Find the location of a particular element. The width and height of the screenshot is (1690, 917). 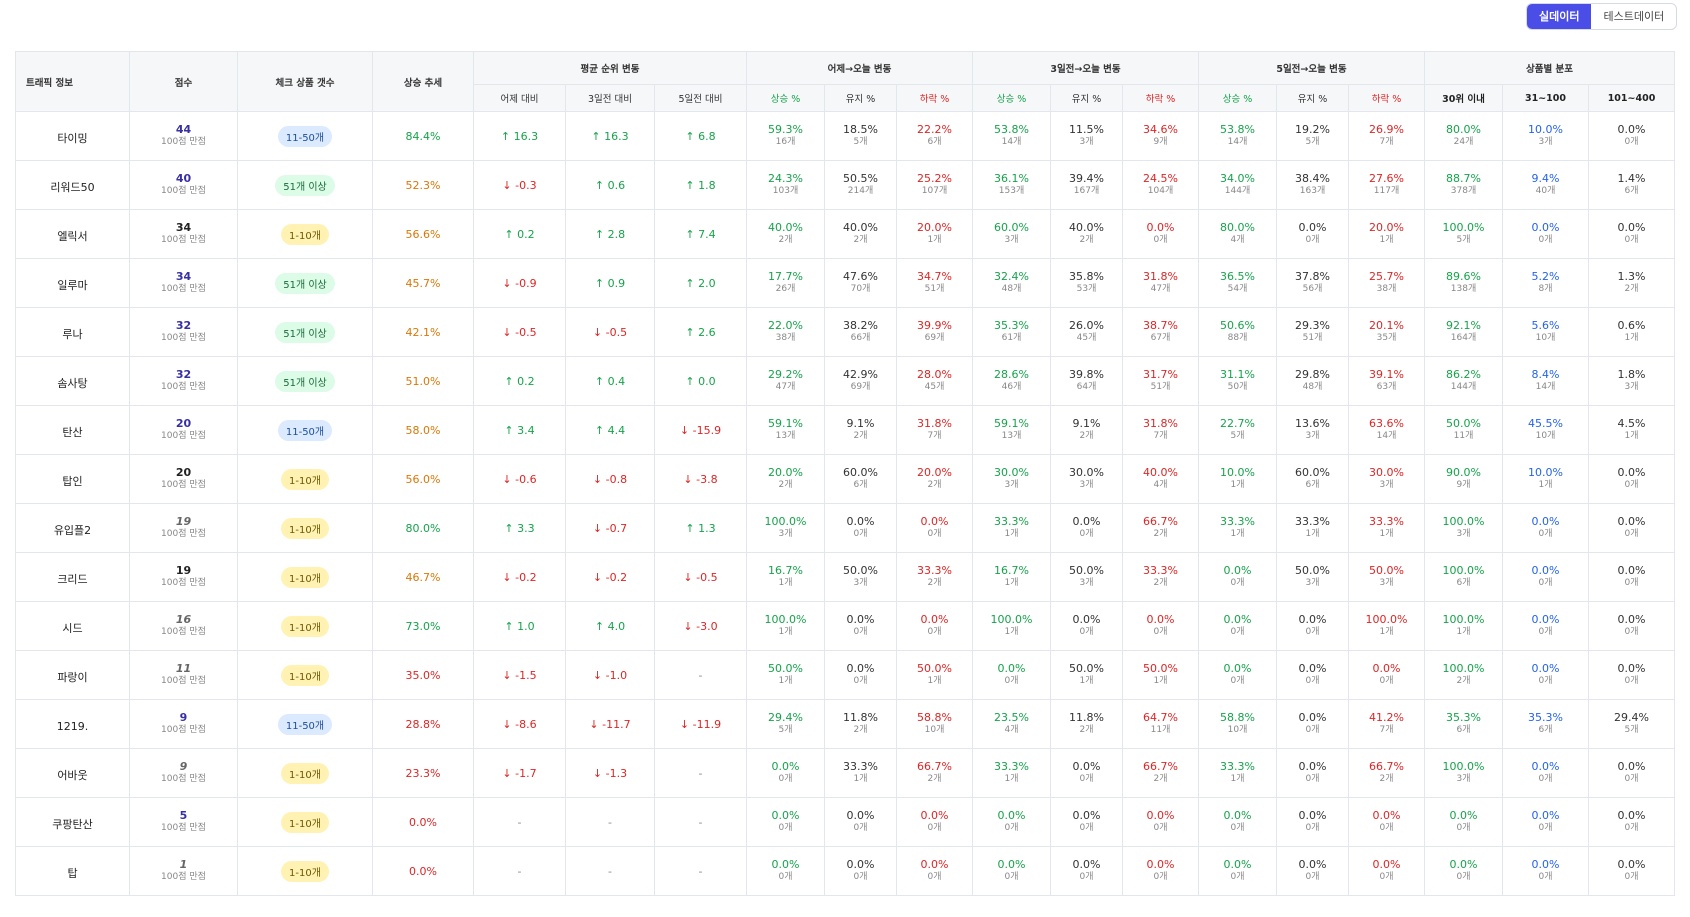

g1-pct-cell: 16.7% 1개 is located at coordinates (785, 577).